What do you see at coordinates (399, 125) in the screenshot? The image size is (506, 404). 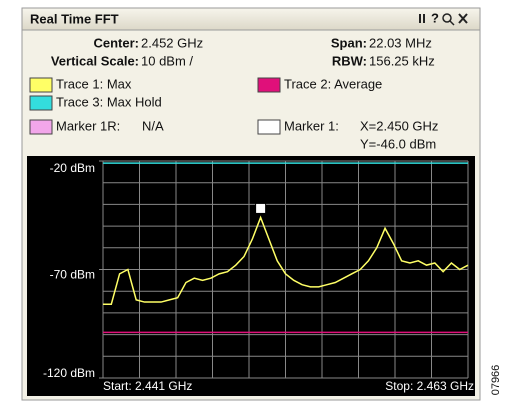 I see `marker-x: X=2.450 GHz` at bounding box center [399, 125].